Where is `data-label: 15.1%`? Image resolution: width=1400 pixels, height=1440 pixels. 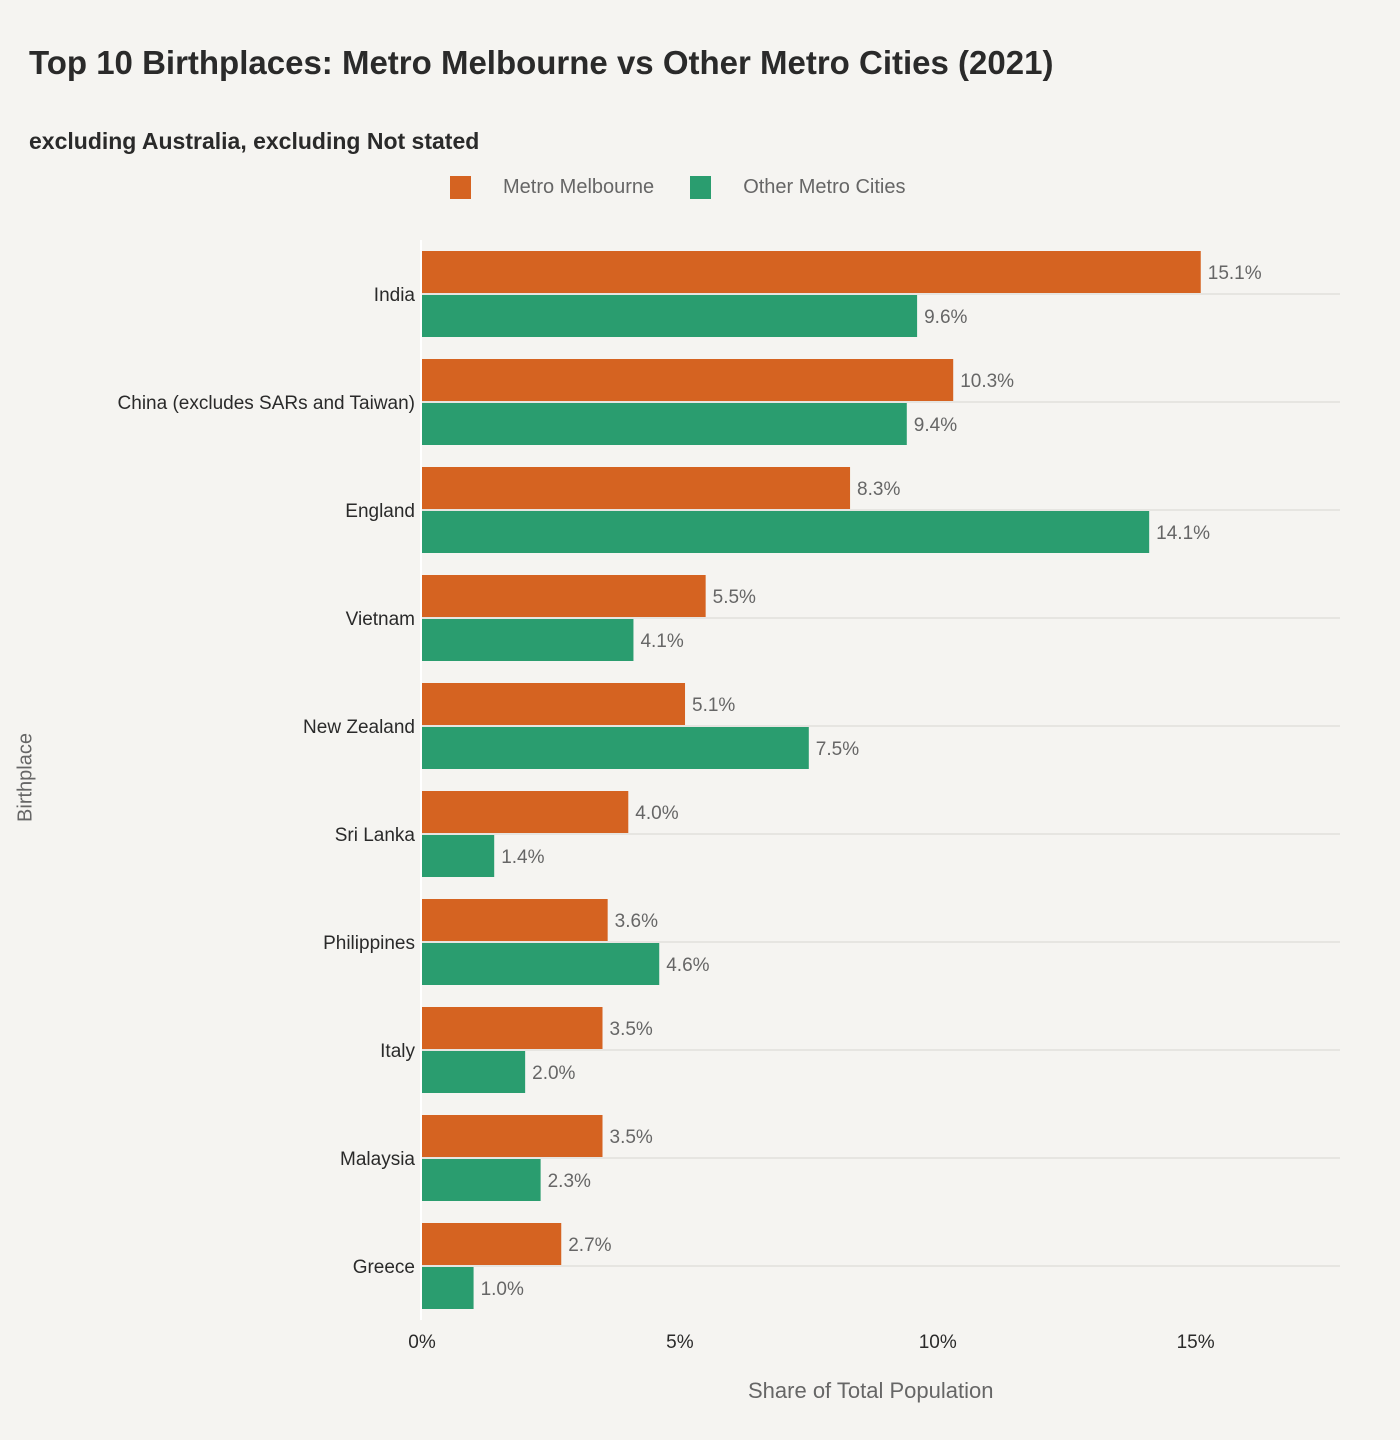
data-label: 15.1% is located at coordinates (1235, 273).